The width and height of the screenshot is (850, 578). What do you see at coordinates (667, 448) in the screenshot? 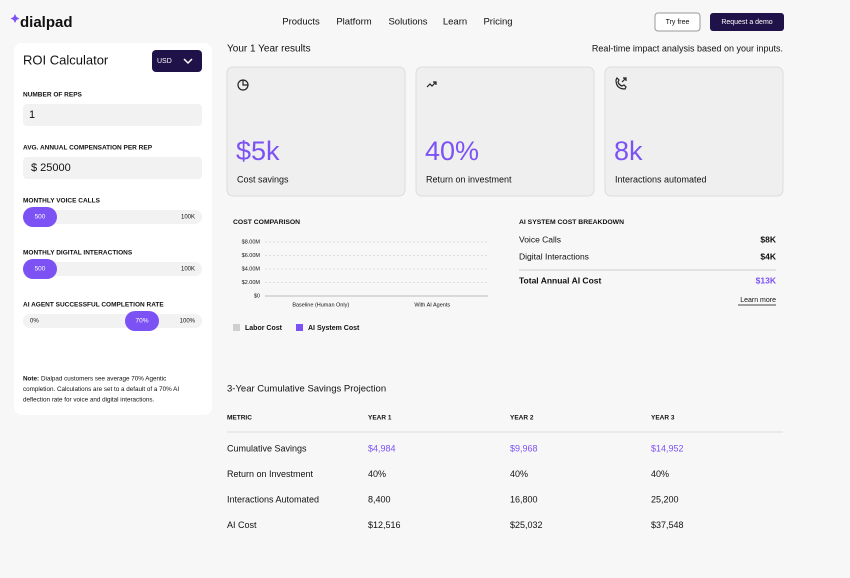
I see `table-cell: $14,952` at bounding box center [667, 448].